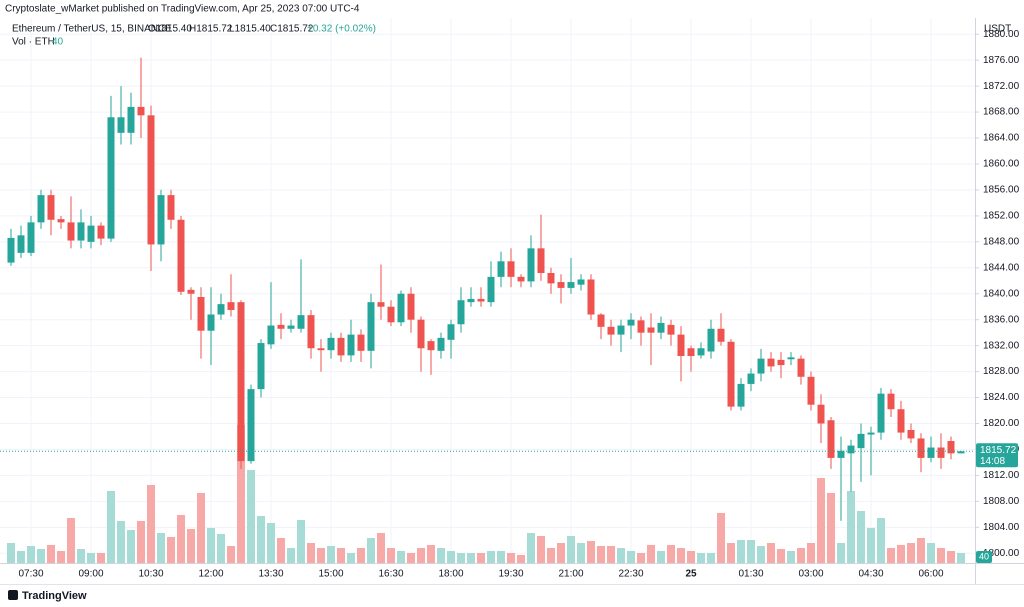  What do you see at coordinates (47, 596) in the screenshot?
I see `footer-logo: TradingView` at bounding box center [47, 596].